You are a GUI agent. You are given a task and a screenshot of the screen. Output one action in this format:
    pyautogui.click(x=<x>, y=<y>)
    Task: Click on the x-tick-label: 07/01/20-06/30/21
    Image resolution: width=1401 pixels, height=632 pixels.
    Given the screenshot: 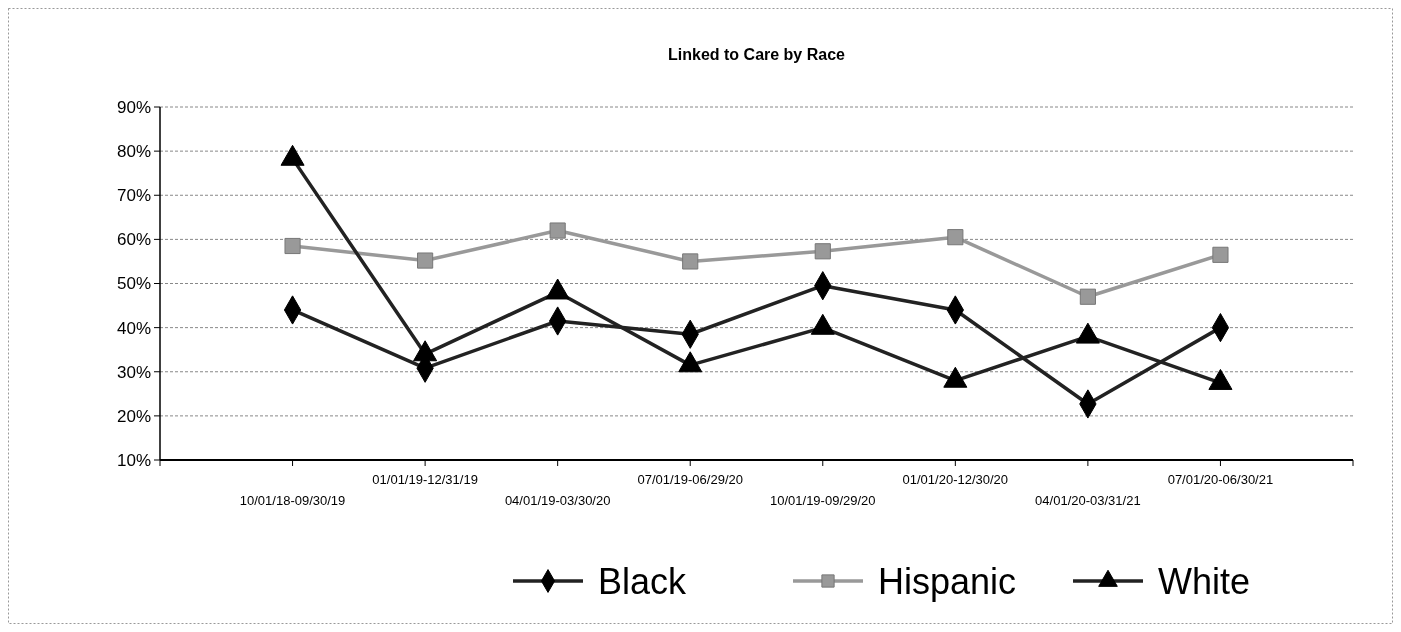 What is the action you would take?
    pyautogui.click(x=1220, y=479)
    